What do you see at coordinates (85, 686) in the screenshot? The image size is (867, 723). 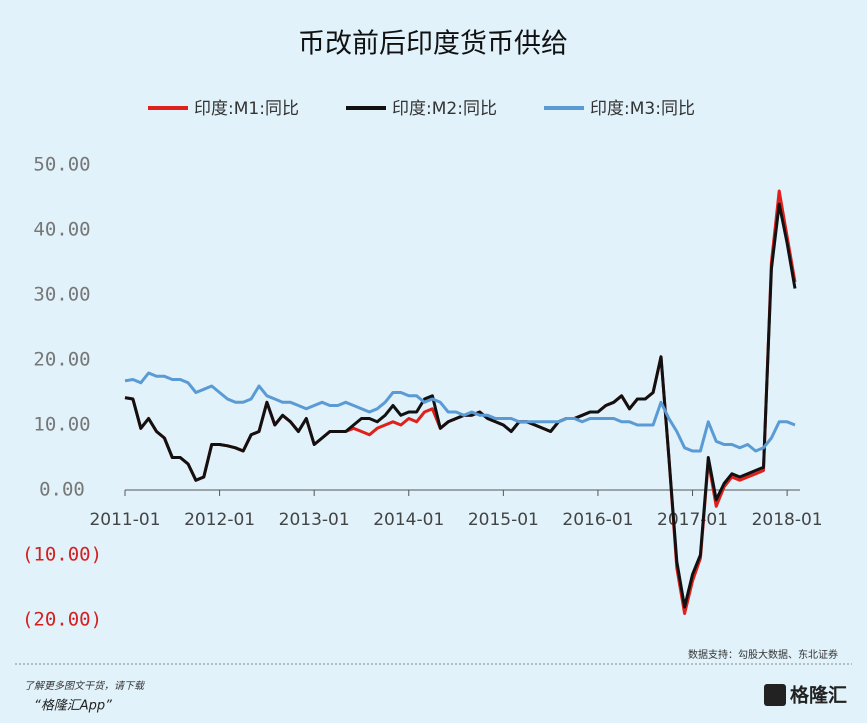 I see `footer-text: 了解更多图文干货，请下载` at bounding box center [85, 686].